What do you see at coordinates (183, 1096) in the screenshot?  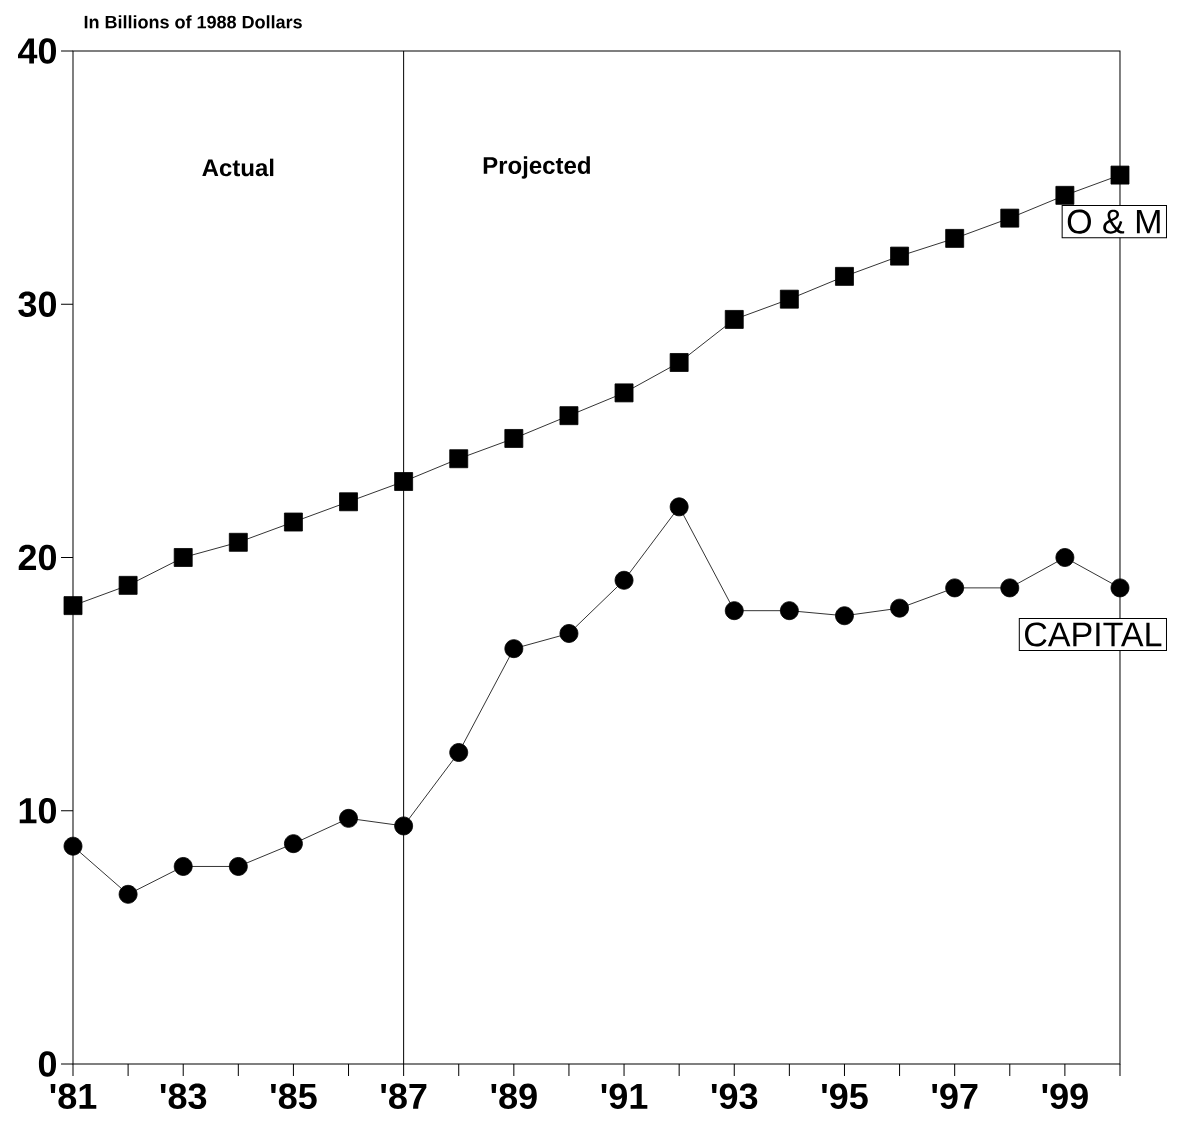 I see `x-tick-label: '83` at bounding box center [183, 1096].